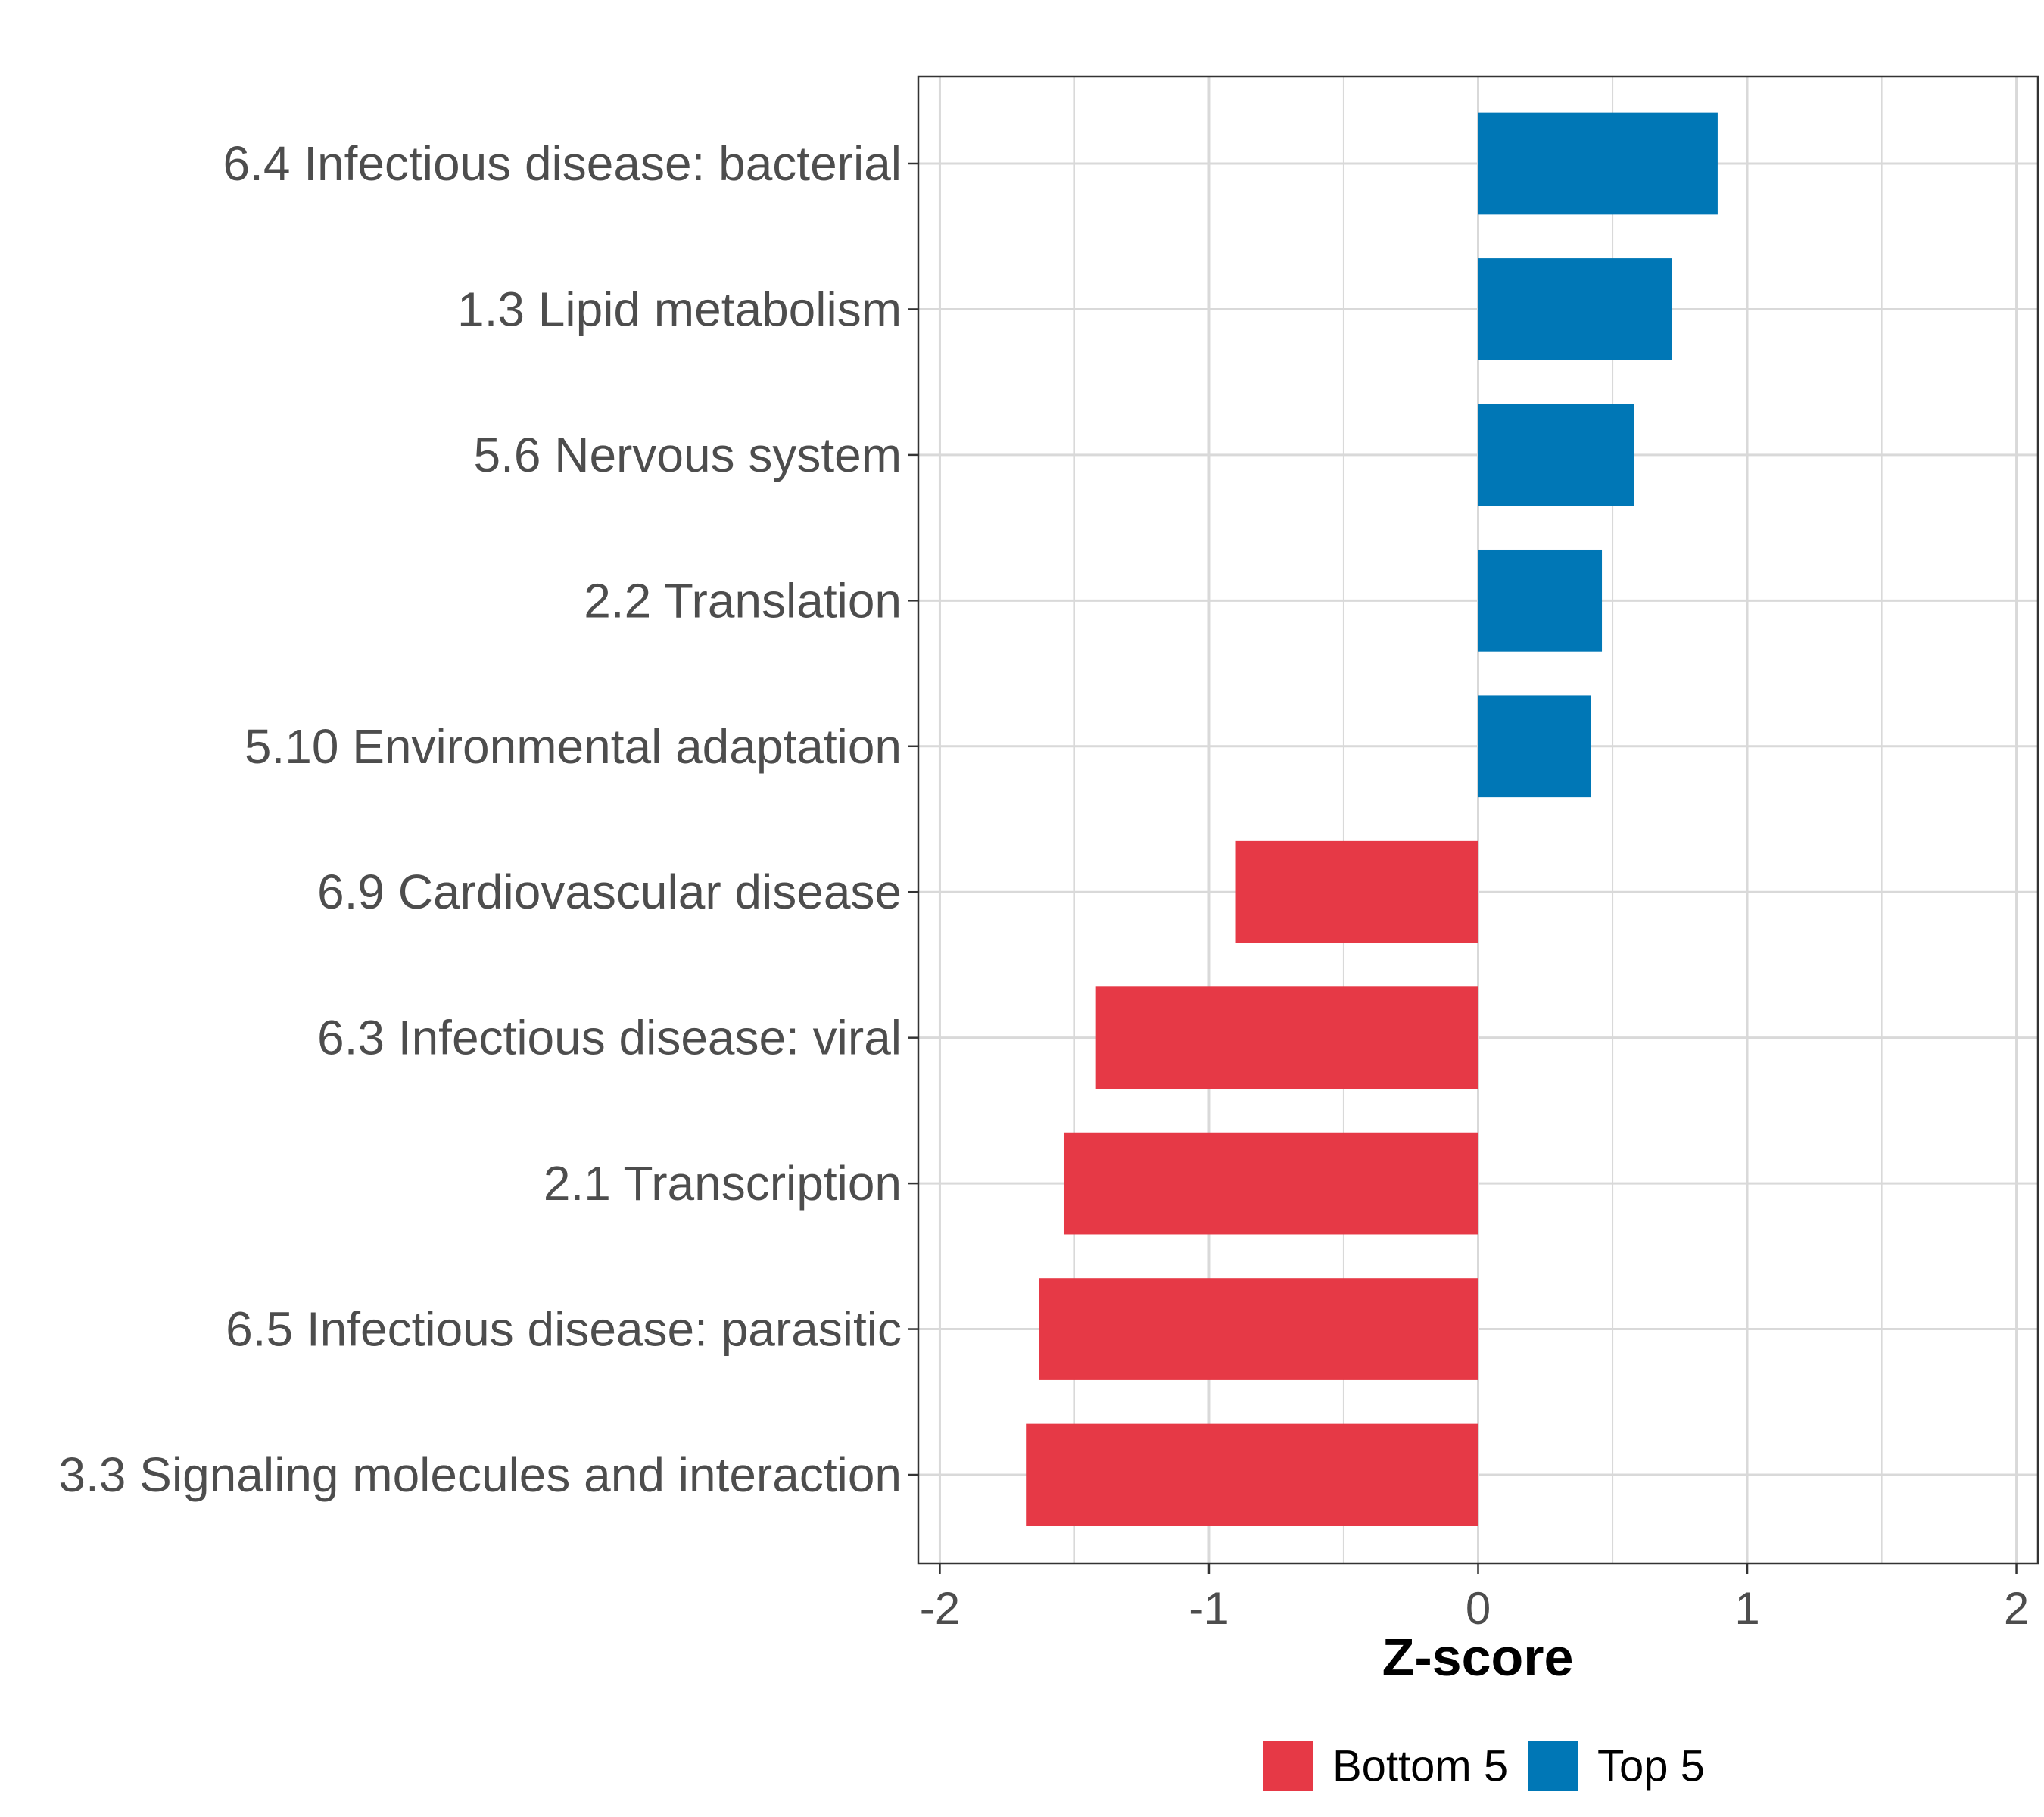  I want to click on y-tick-label: 5.6 Nervous system, so click(687, 455).